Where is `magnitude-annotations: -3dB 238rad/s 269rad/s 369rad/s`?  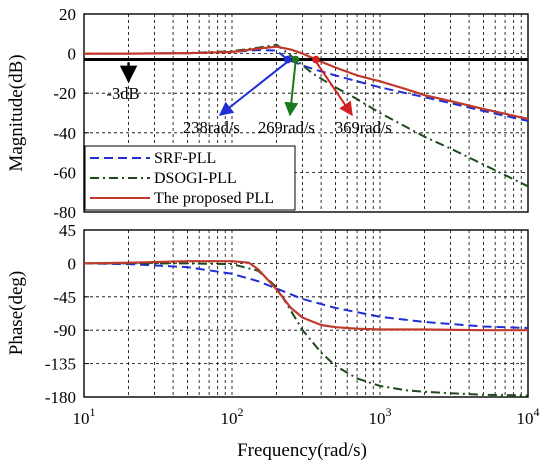
magnitude-annotations: -3dB 238rad/s 269rad/s 369rad/s is located at coordinates (249, 96).